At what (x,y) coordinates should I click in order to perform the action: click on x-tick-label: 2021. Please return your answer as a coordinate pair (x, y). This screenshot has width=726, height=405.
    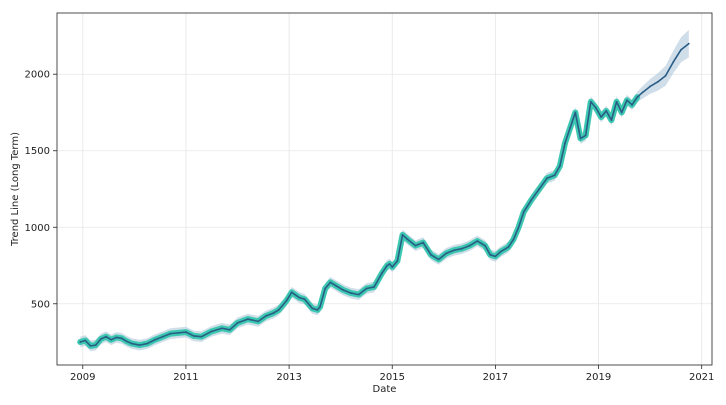
    Looking at the image, I should click on (701, 377).